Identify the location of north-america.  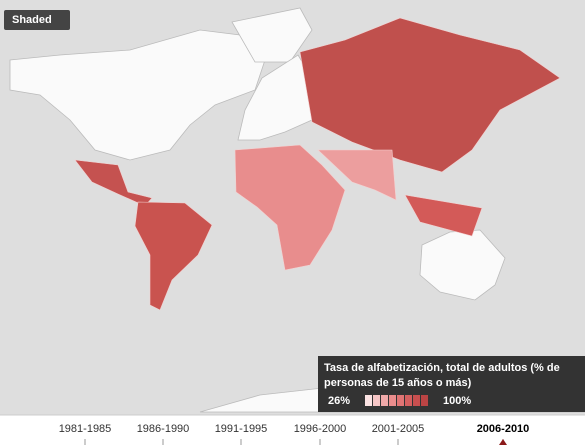
(137, 95).